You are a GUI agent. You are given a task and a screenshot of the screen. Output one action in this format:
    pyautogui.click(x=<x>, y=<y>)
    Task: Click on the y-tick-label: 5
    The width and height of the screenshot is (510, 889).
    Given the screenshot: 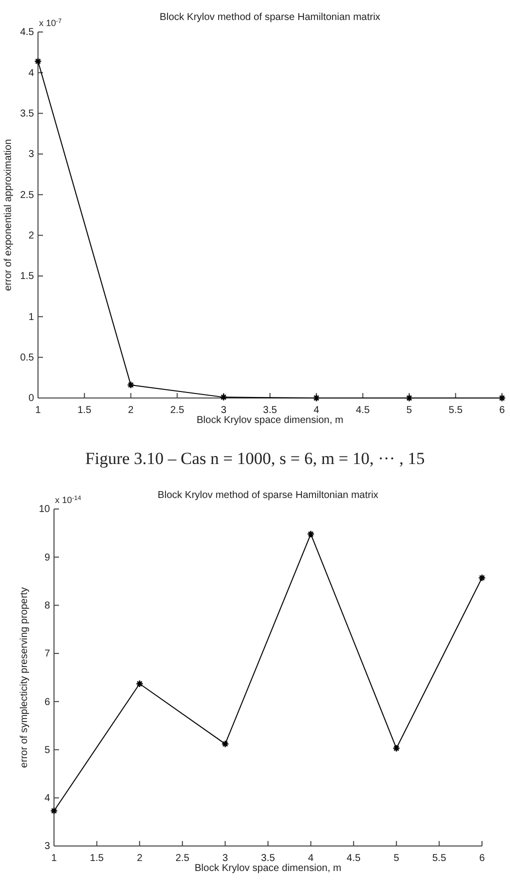 What is the action you would take?
    pyautogui.click(x=47, y=750)
    